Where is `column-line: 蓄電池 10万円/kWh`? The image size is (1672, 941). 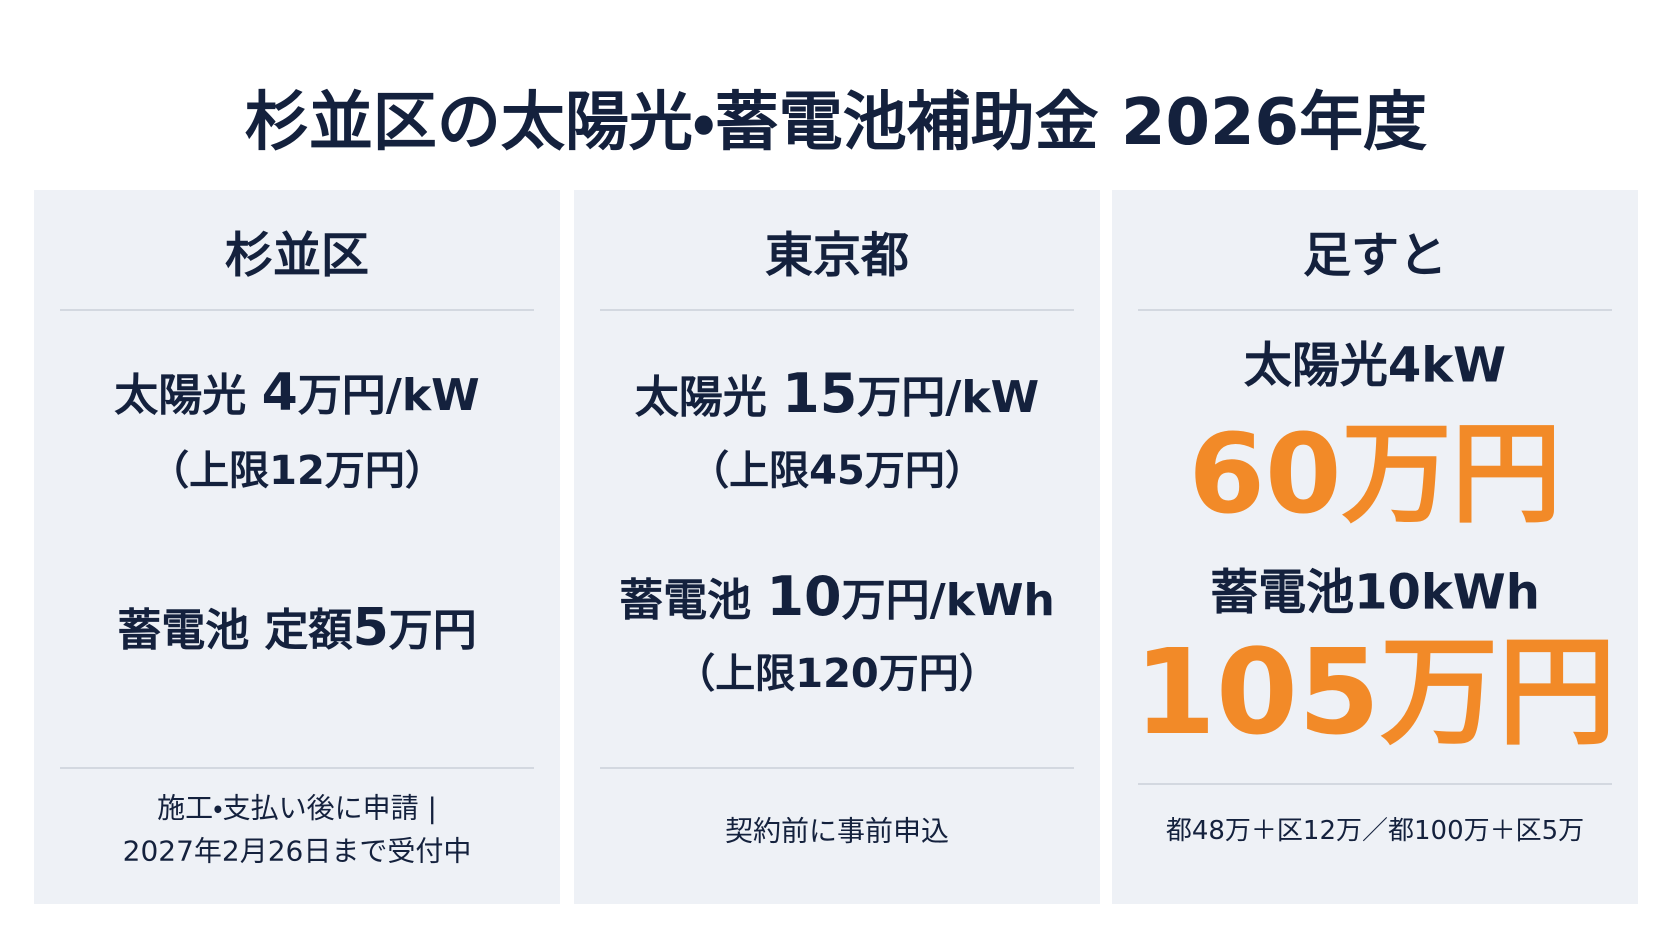 column-line: 蓄電池 10万円/kWh is located at coordinates (837, 596).